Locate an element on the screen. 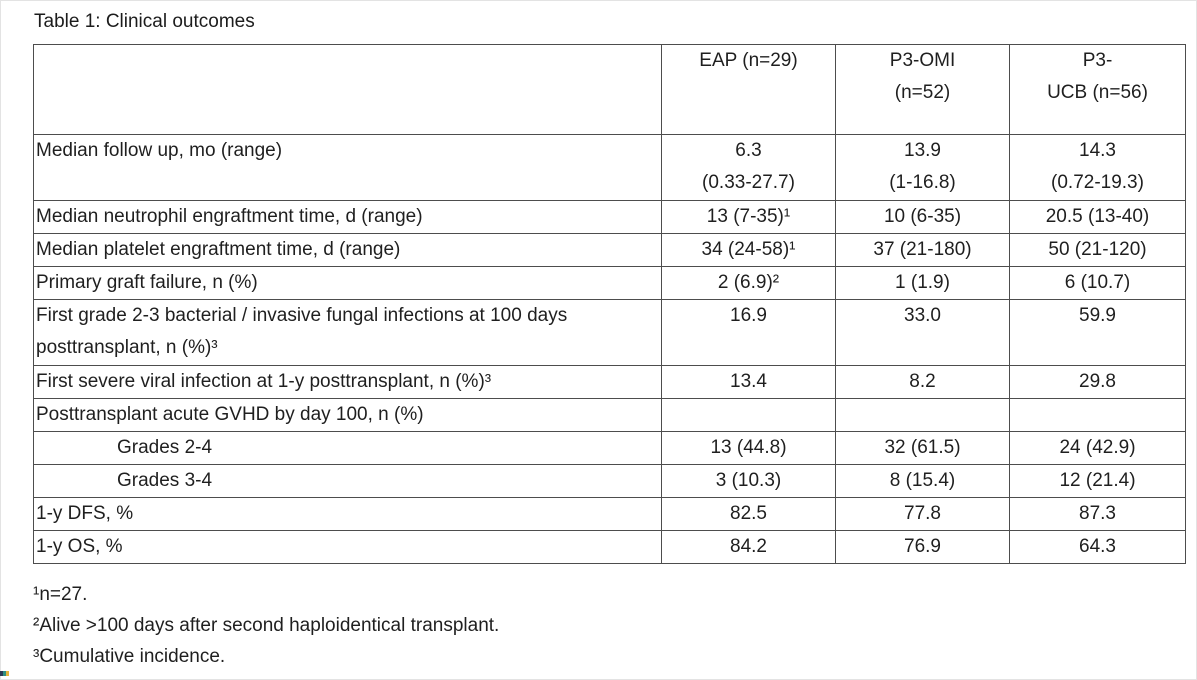 The image size is (1197, 680). row-label: Primary graft failure, n (%) is located at coordinates (347, 283).